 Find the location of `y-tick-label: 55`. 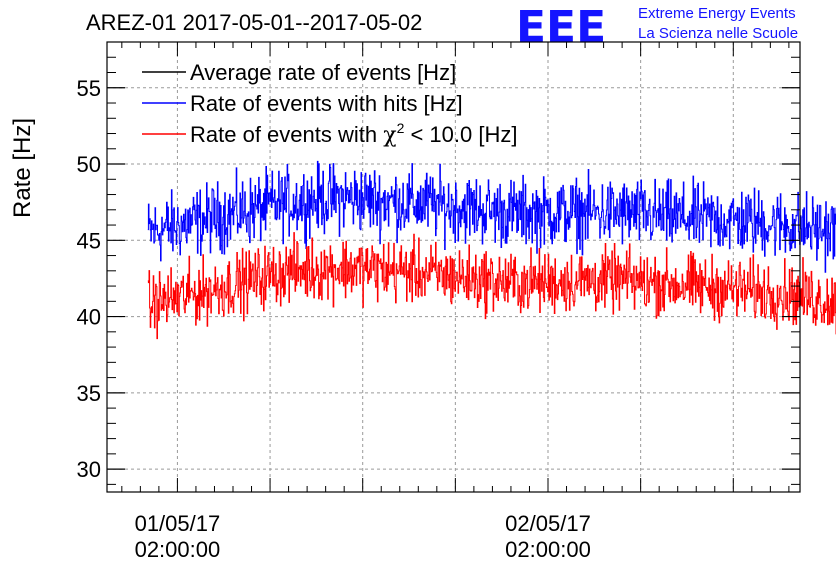

y-tick-label: 55 is located at coordinates (89, 88).